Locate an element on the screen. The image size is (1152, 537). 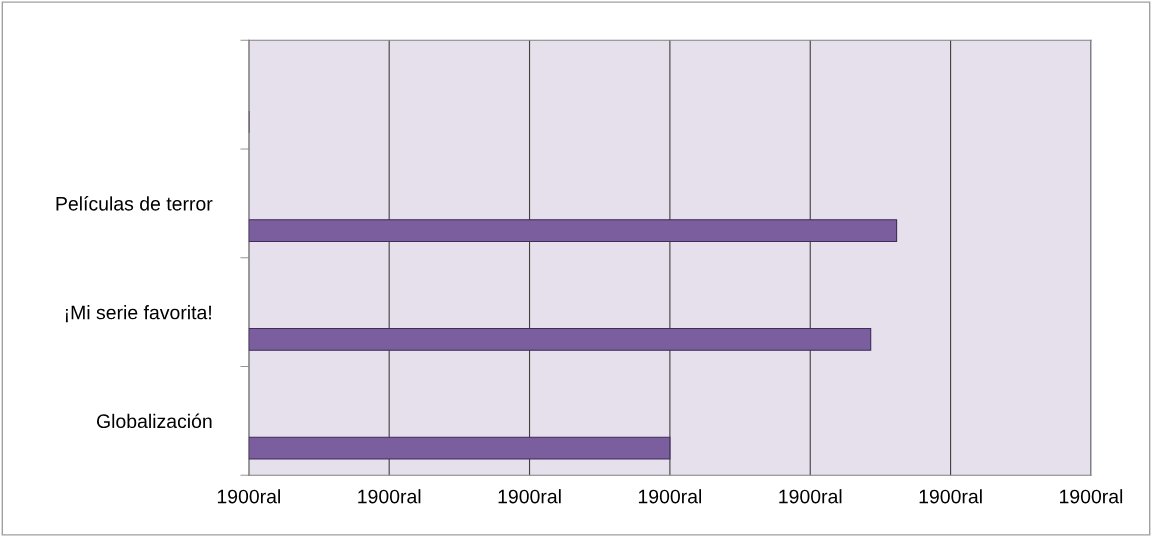
y-tick-label: Globalización is located at coordinates (154, 421).